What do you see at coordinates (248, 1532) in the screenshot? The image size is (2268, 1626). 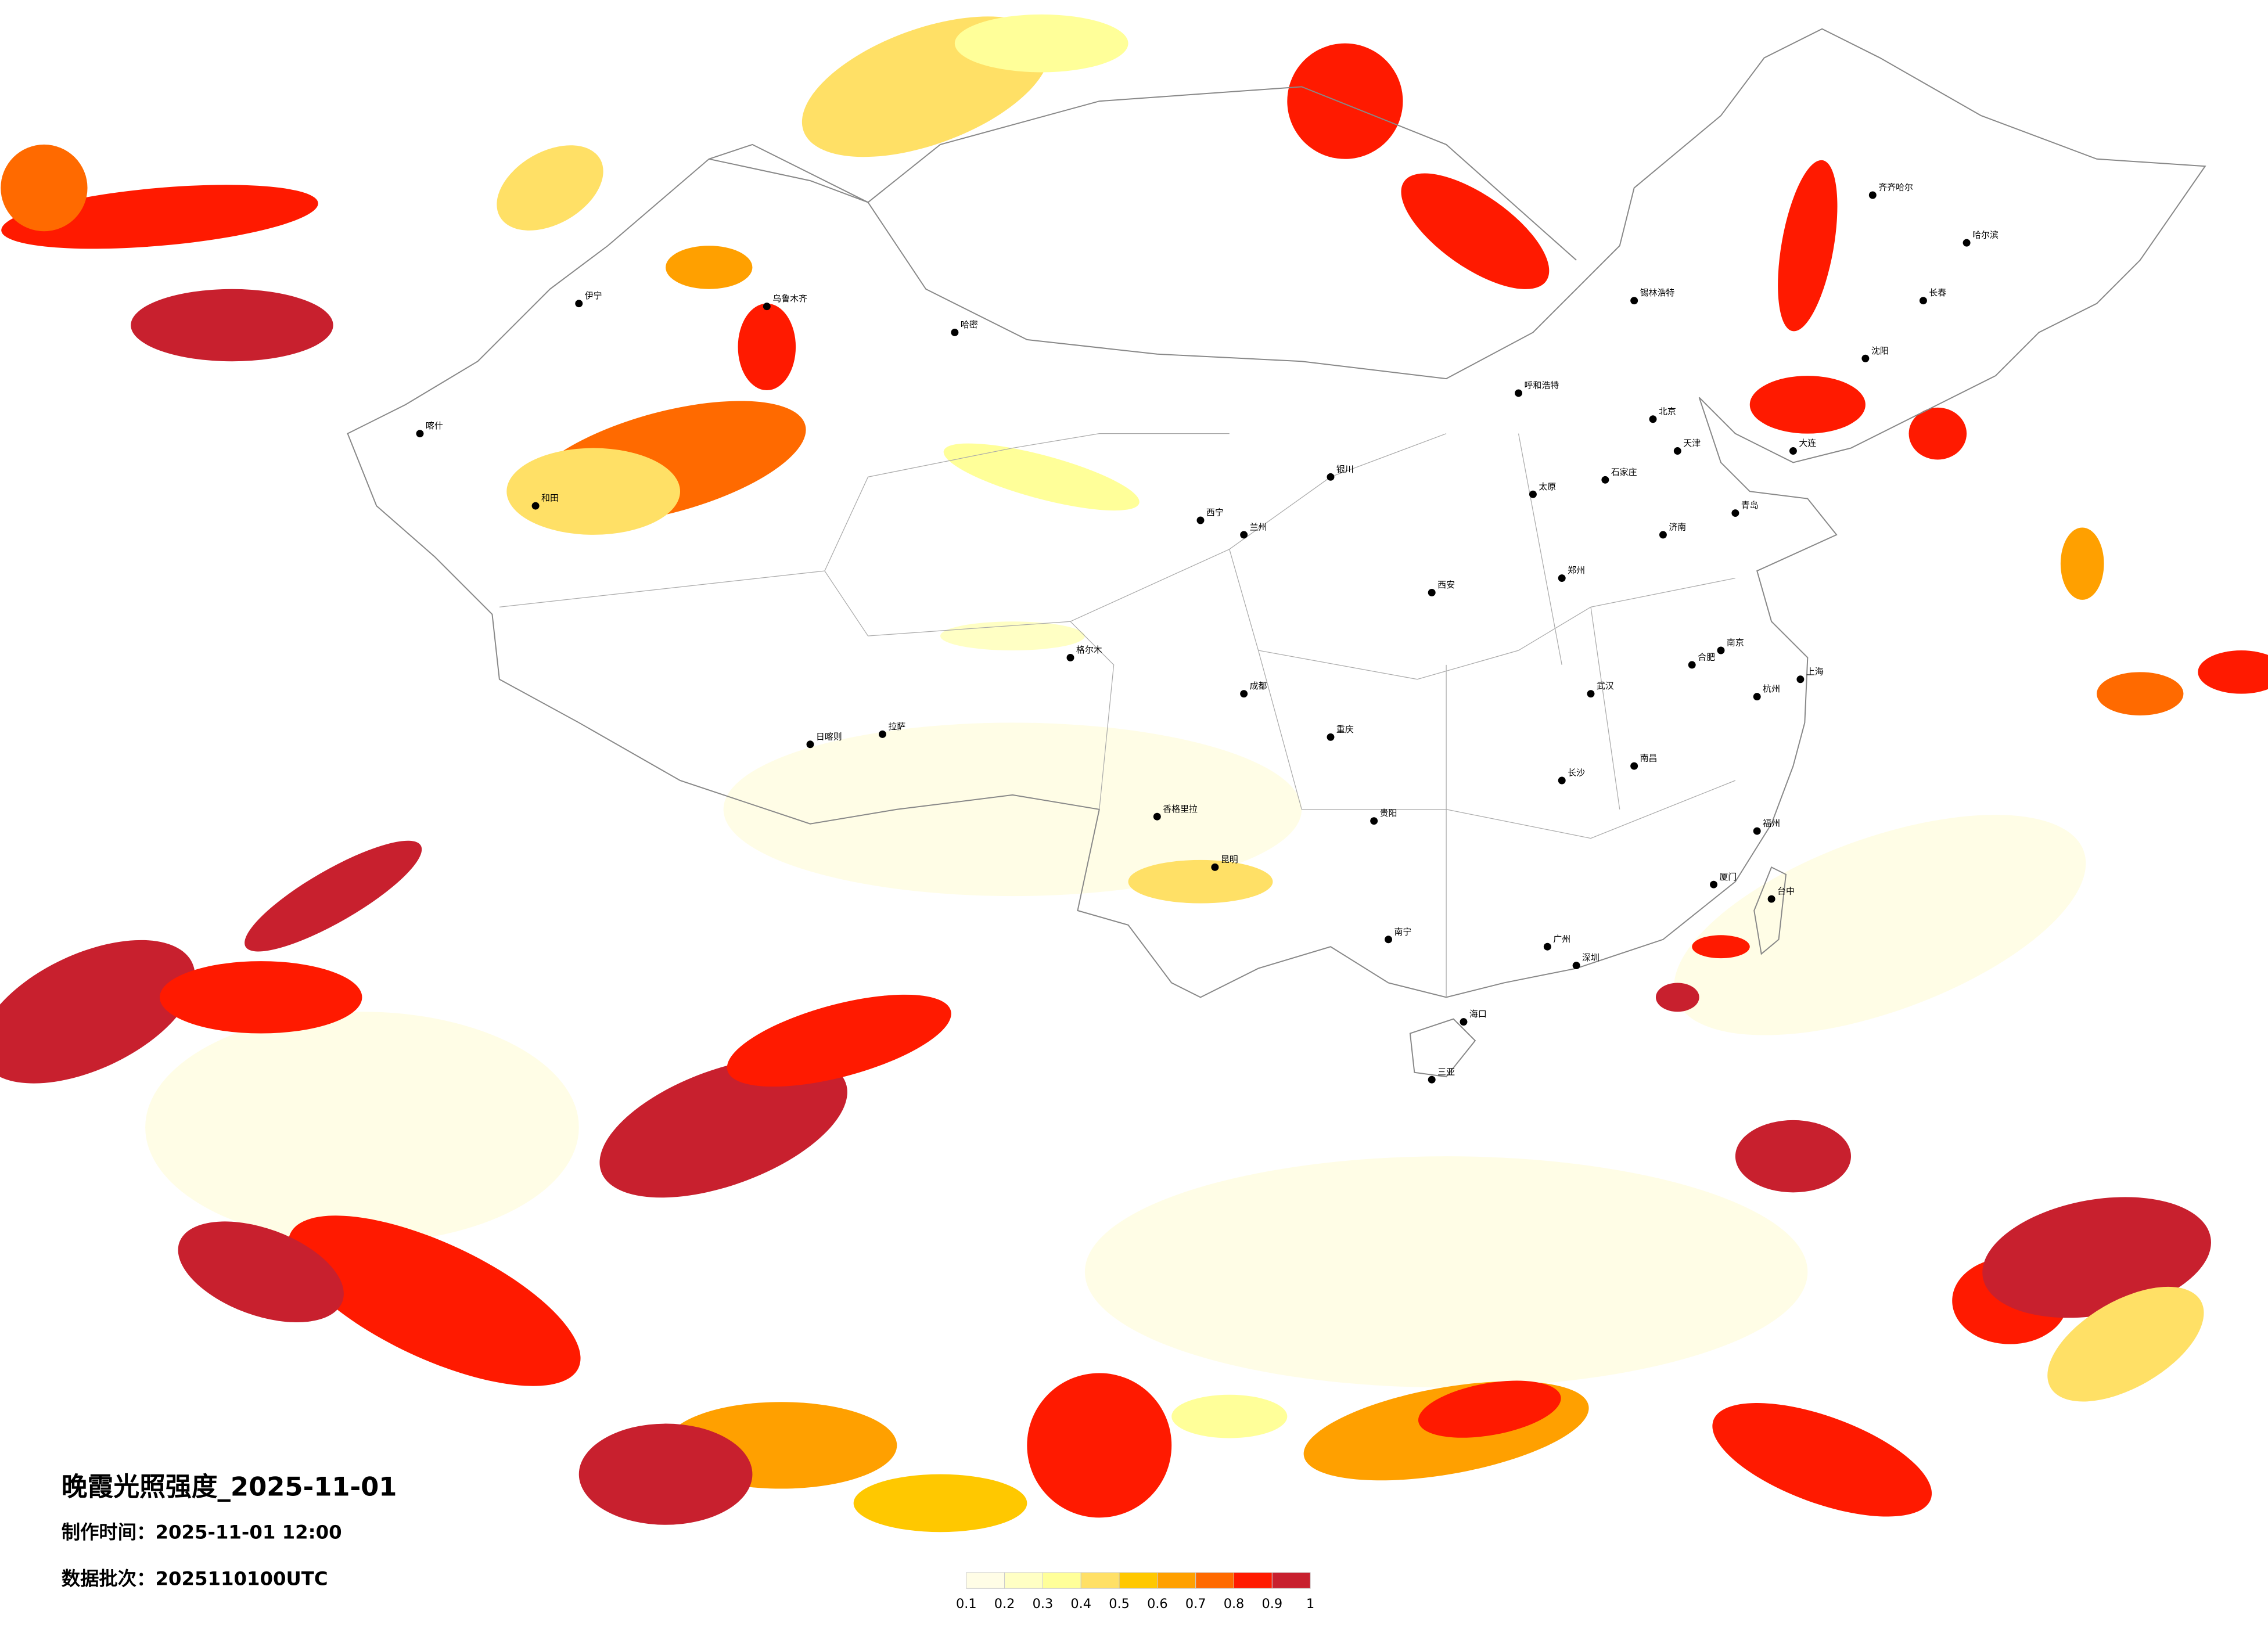 I see `made-time-value: 2025-11-01 12:00` at bounding box center [248, 1532].